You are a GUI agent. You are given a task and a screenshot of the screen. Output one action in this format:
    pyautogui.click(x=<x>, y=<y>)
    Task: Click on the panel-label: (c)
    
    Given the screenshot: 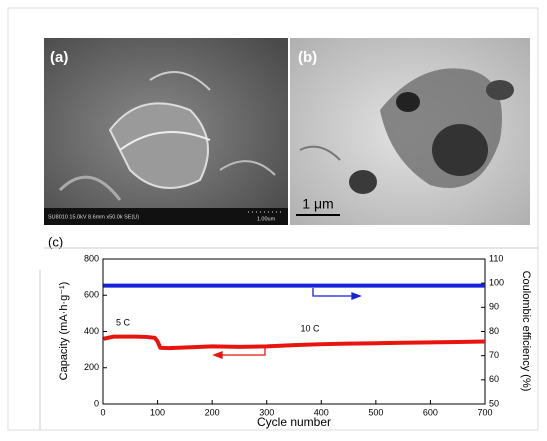 What is the action you would take?
    pyautogui.click(x=55, y=241)
    